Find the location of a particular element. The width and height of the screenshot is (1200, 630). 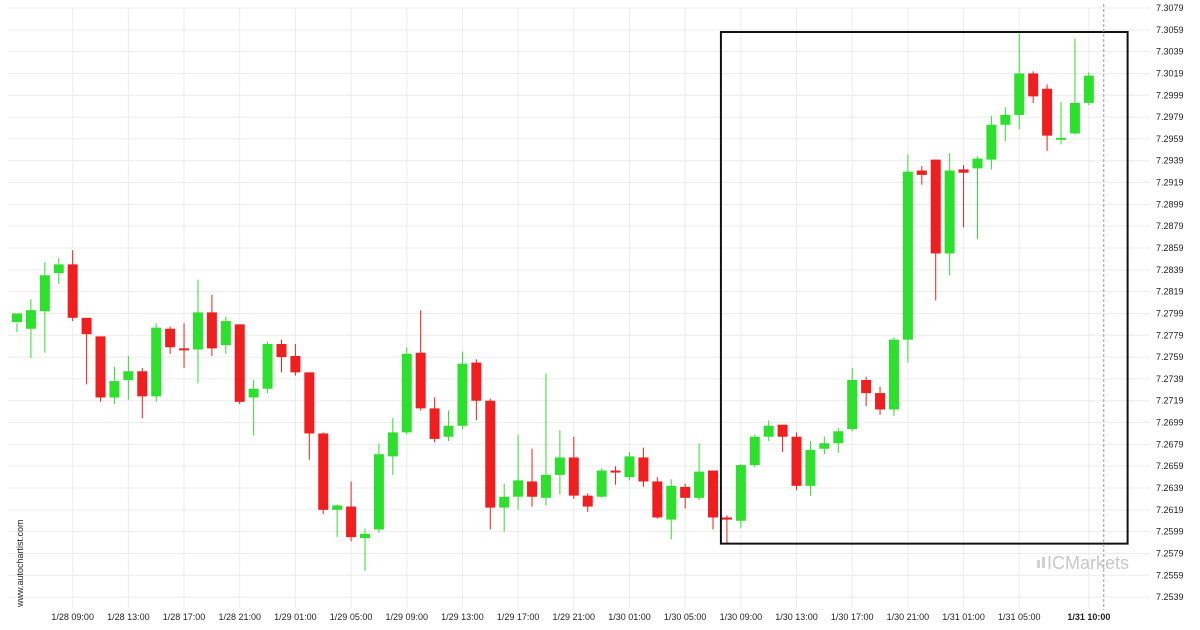

x-tick-label: 1/28 09:00 is located at coordinates (72, 617).